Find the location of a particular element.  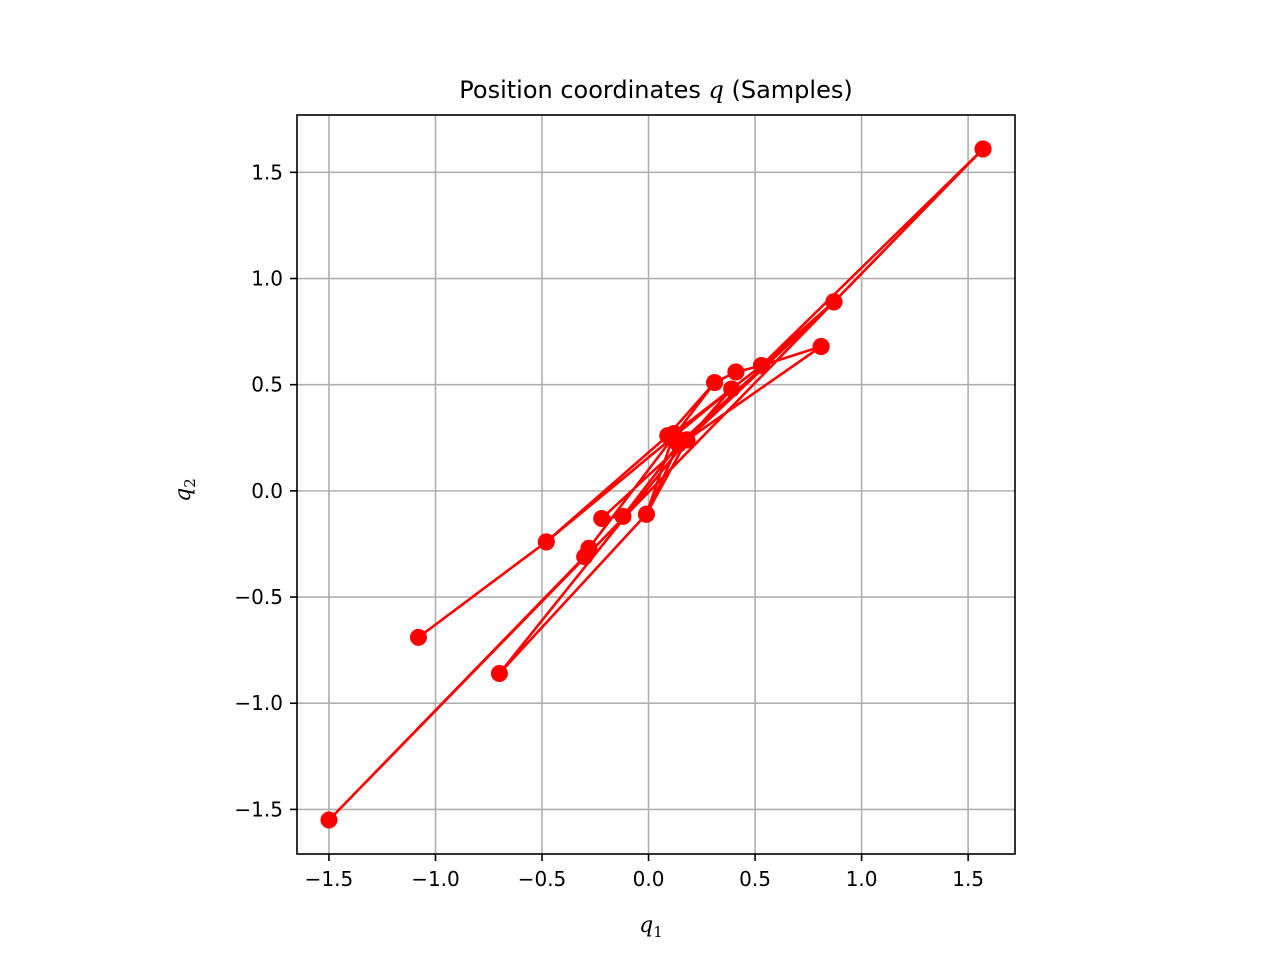

x-axis-label-symbol: q is located at coordinates (646, 925).